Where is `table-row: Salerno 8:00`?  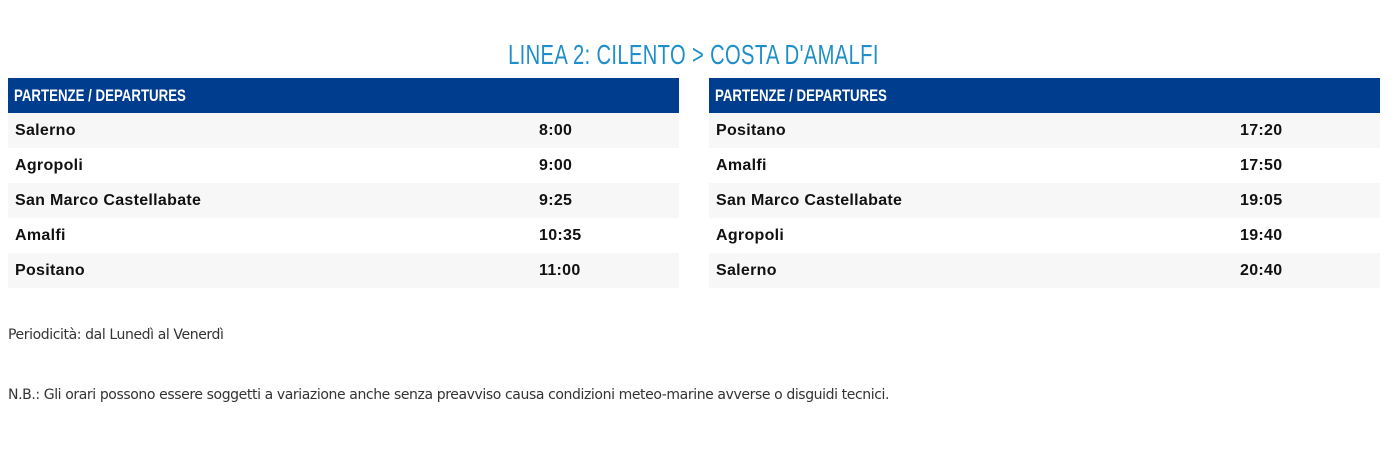 table-row: Salerno 8:00 is located at coordinates (343, 130).